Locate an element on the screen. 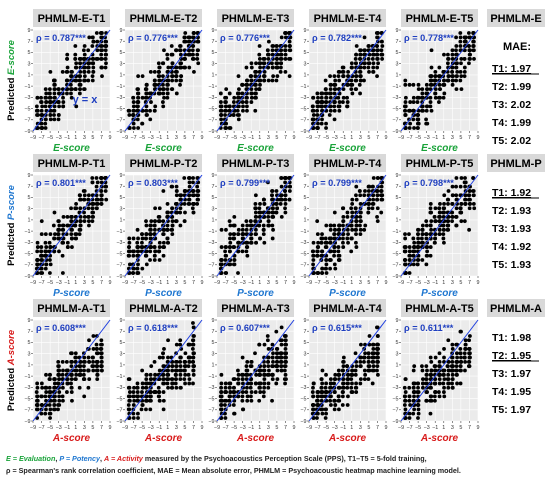 This screenshot has width=550, height=481. x-tick-label: 9 is located at coordinates (386, 428).